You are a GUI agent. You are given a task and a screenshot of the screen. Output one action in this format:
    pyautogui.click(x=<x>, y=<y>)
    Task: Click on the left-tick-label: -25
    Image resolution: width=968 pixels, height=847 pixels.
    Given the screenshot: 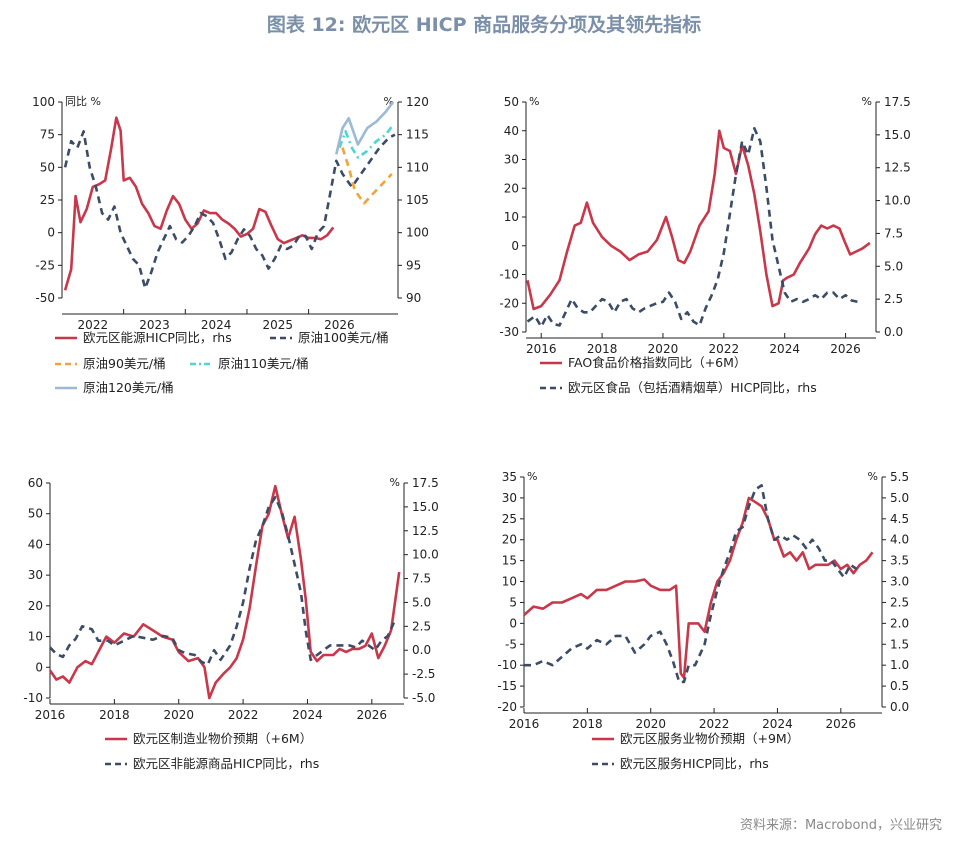 What is the action you would take?
    pyautogui.click(x=45, y=265)
    